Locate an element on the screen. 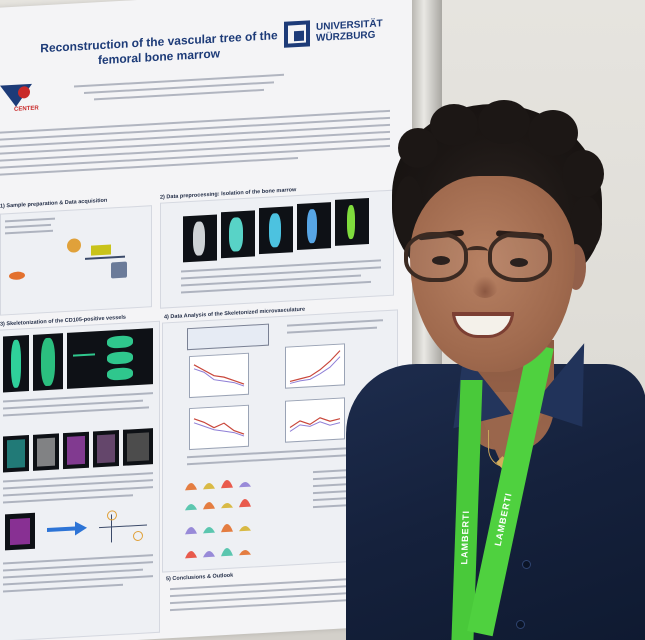 Image resolution: width=645 pixels, height=640 pixels. section-2-panel is located at coordinates (277, 249).